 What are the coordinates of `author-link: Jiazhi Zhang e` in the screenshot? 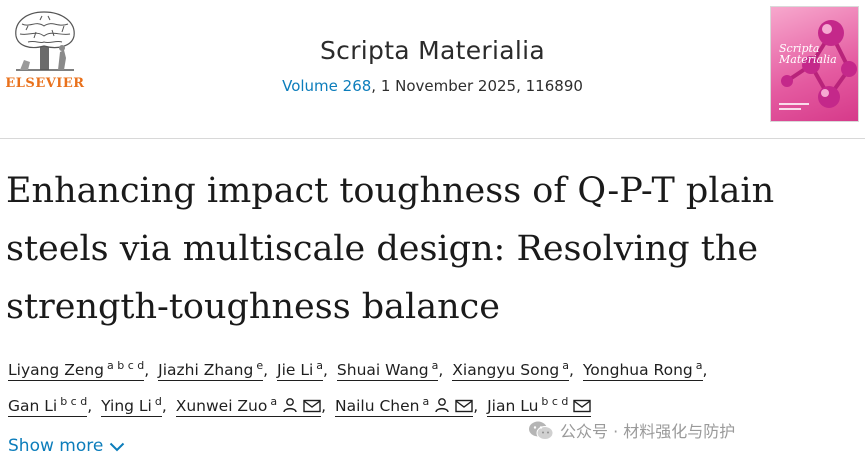 It's located at (211, 370).